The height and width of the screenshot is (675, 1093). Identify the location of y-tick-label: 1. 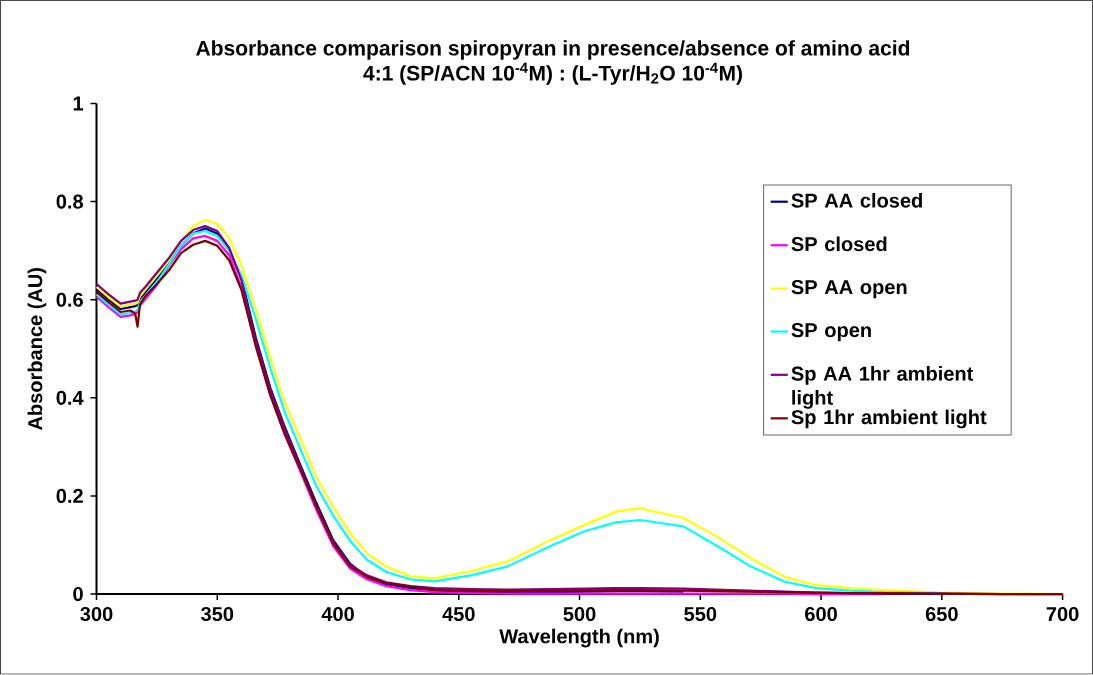
(78, 103).